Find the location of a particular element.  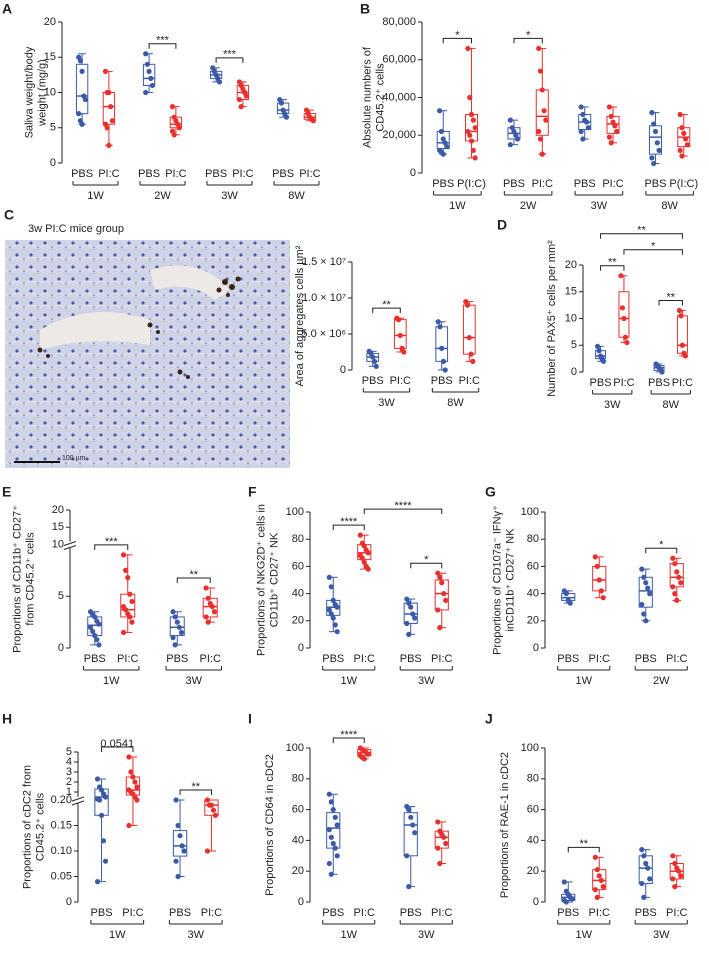

histology-image is located at coordinates (147, 354).